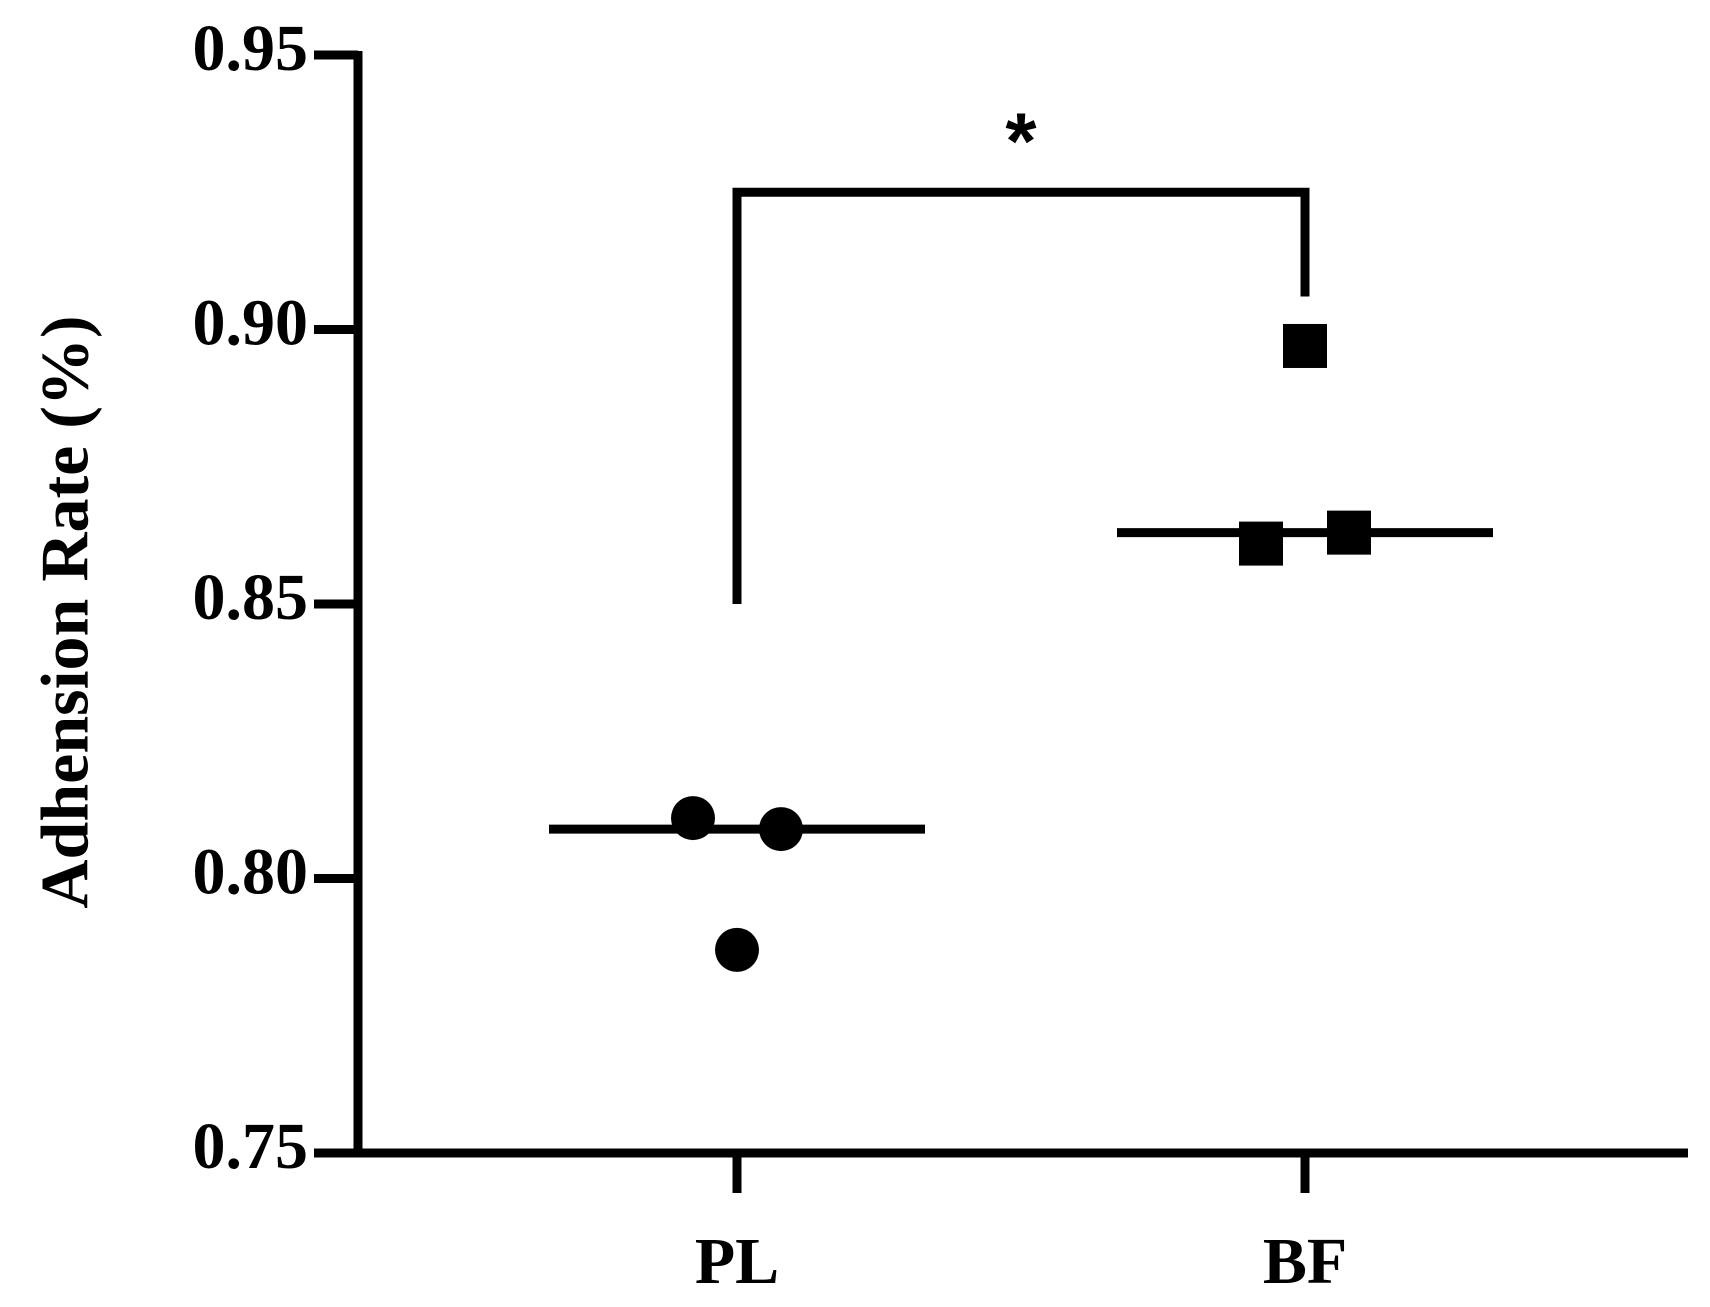 The width and height of the screenshot is (1710, 1307). Describe the element at coordinates (65, 611) in the screenshot. I see `y-axis-label: Adhension Rate (%)` at that location.